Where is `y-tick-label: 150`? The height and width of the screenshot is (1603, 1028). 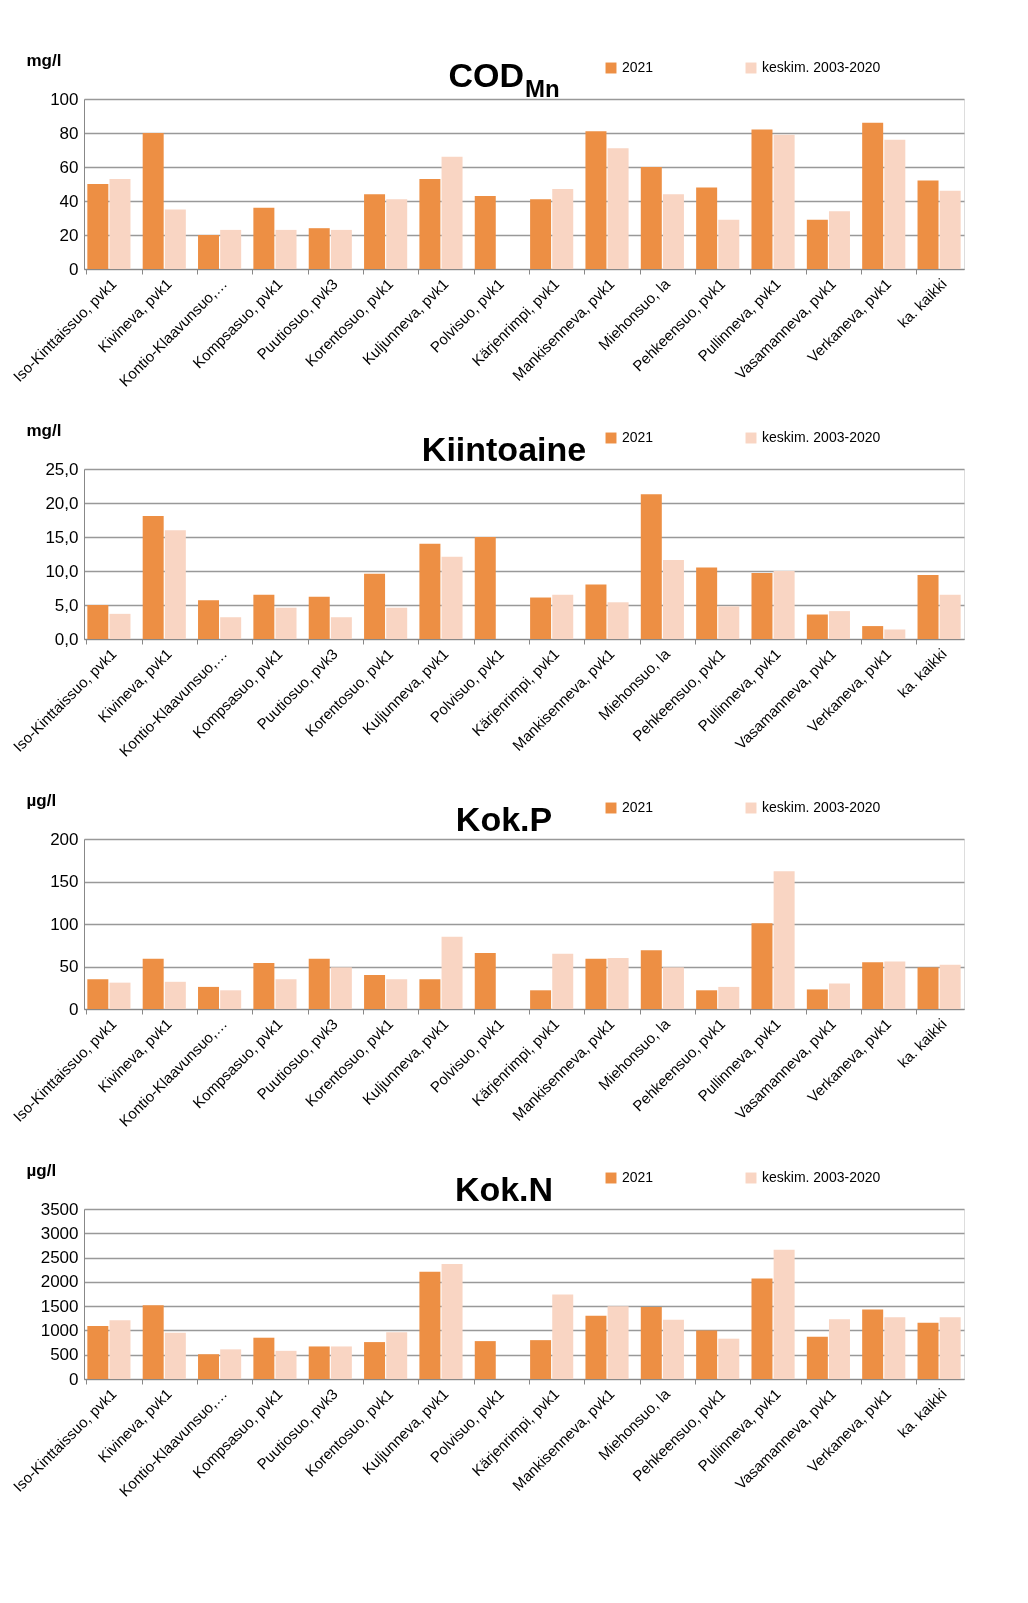 y-tick-label: 150 is located at coordinates (64, 881).